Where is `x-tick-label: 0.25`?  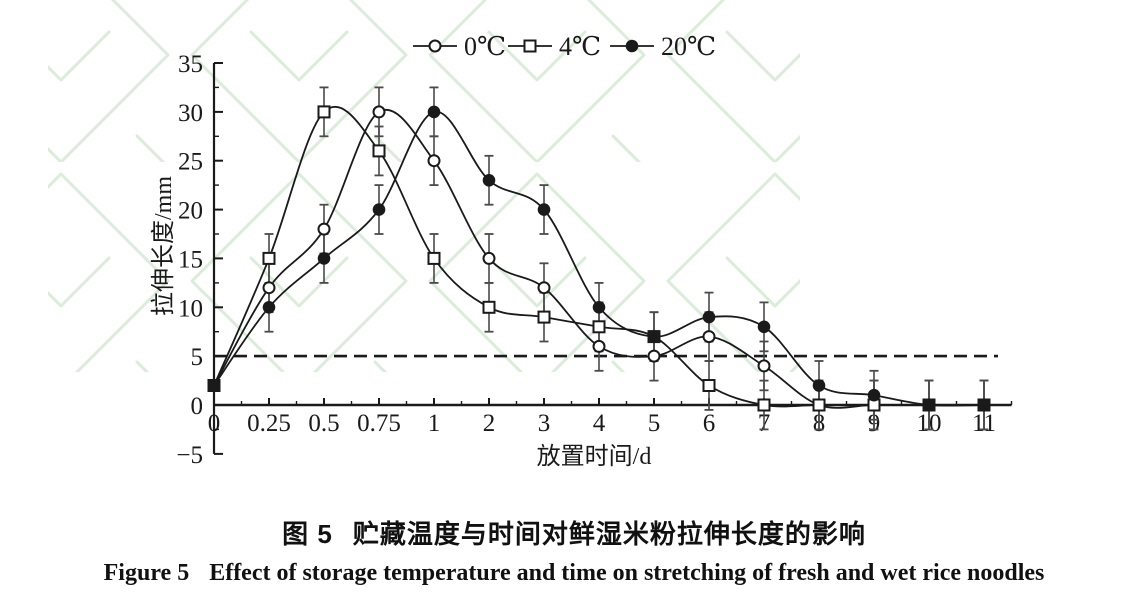
x-tick-label: 0.25 is located at coordinates (269, 423).